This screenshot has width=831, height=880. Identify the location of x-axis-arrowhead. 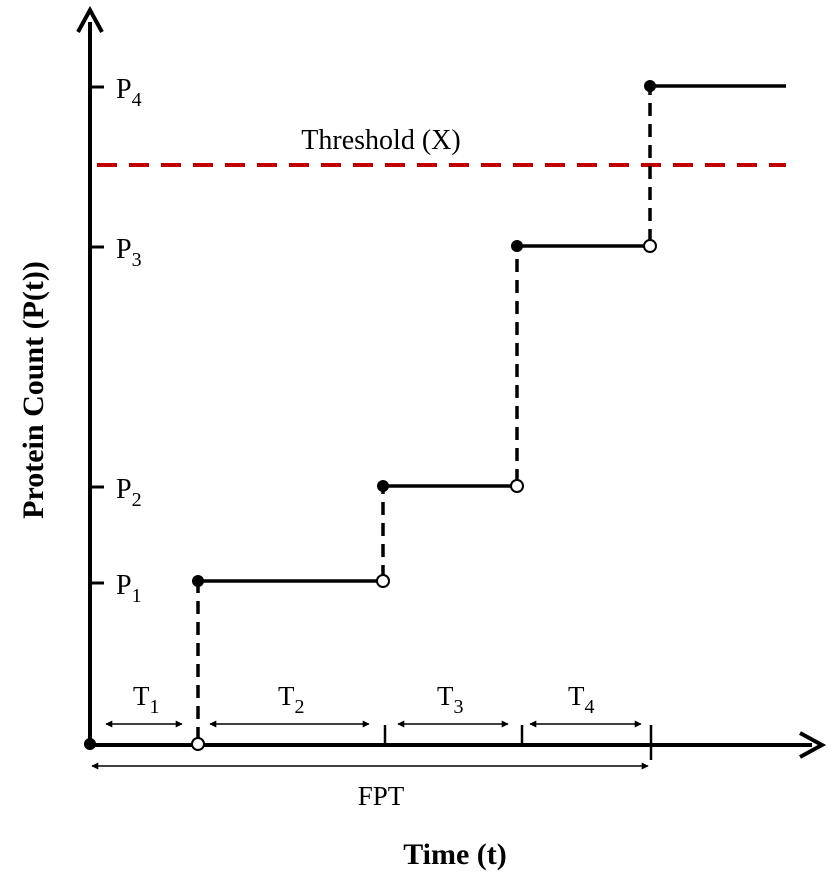
(813, 745).